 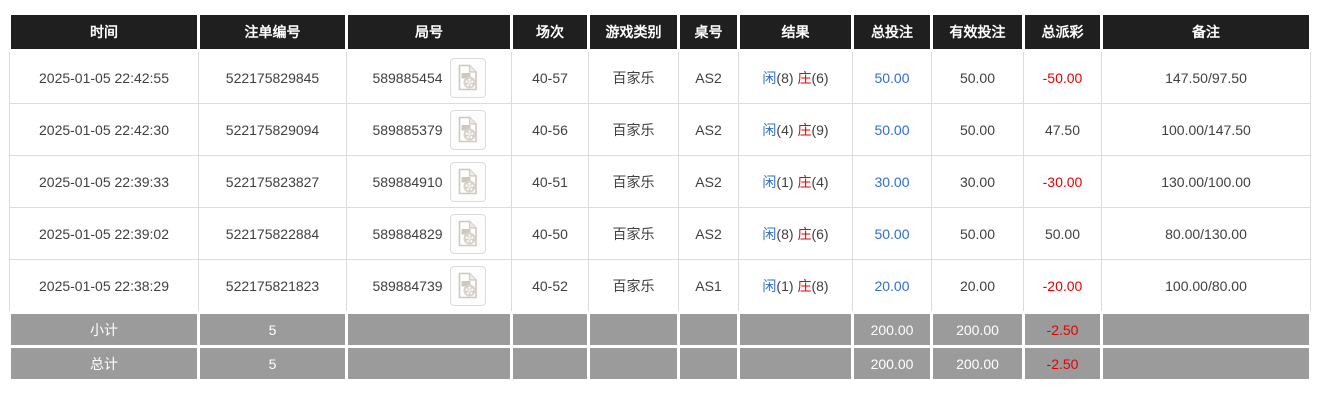 I want to click on banker-points: (8), so click(x=820, y=285).